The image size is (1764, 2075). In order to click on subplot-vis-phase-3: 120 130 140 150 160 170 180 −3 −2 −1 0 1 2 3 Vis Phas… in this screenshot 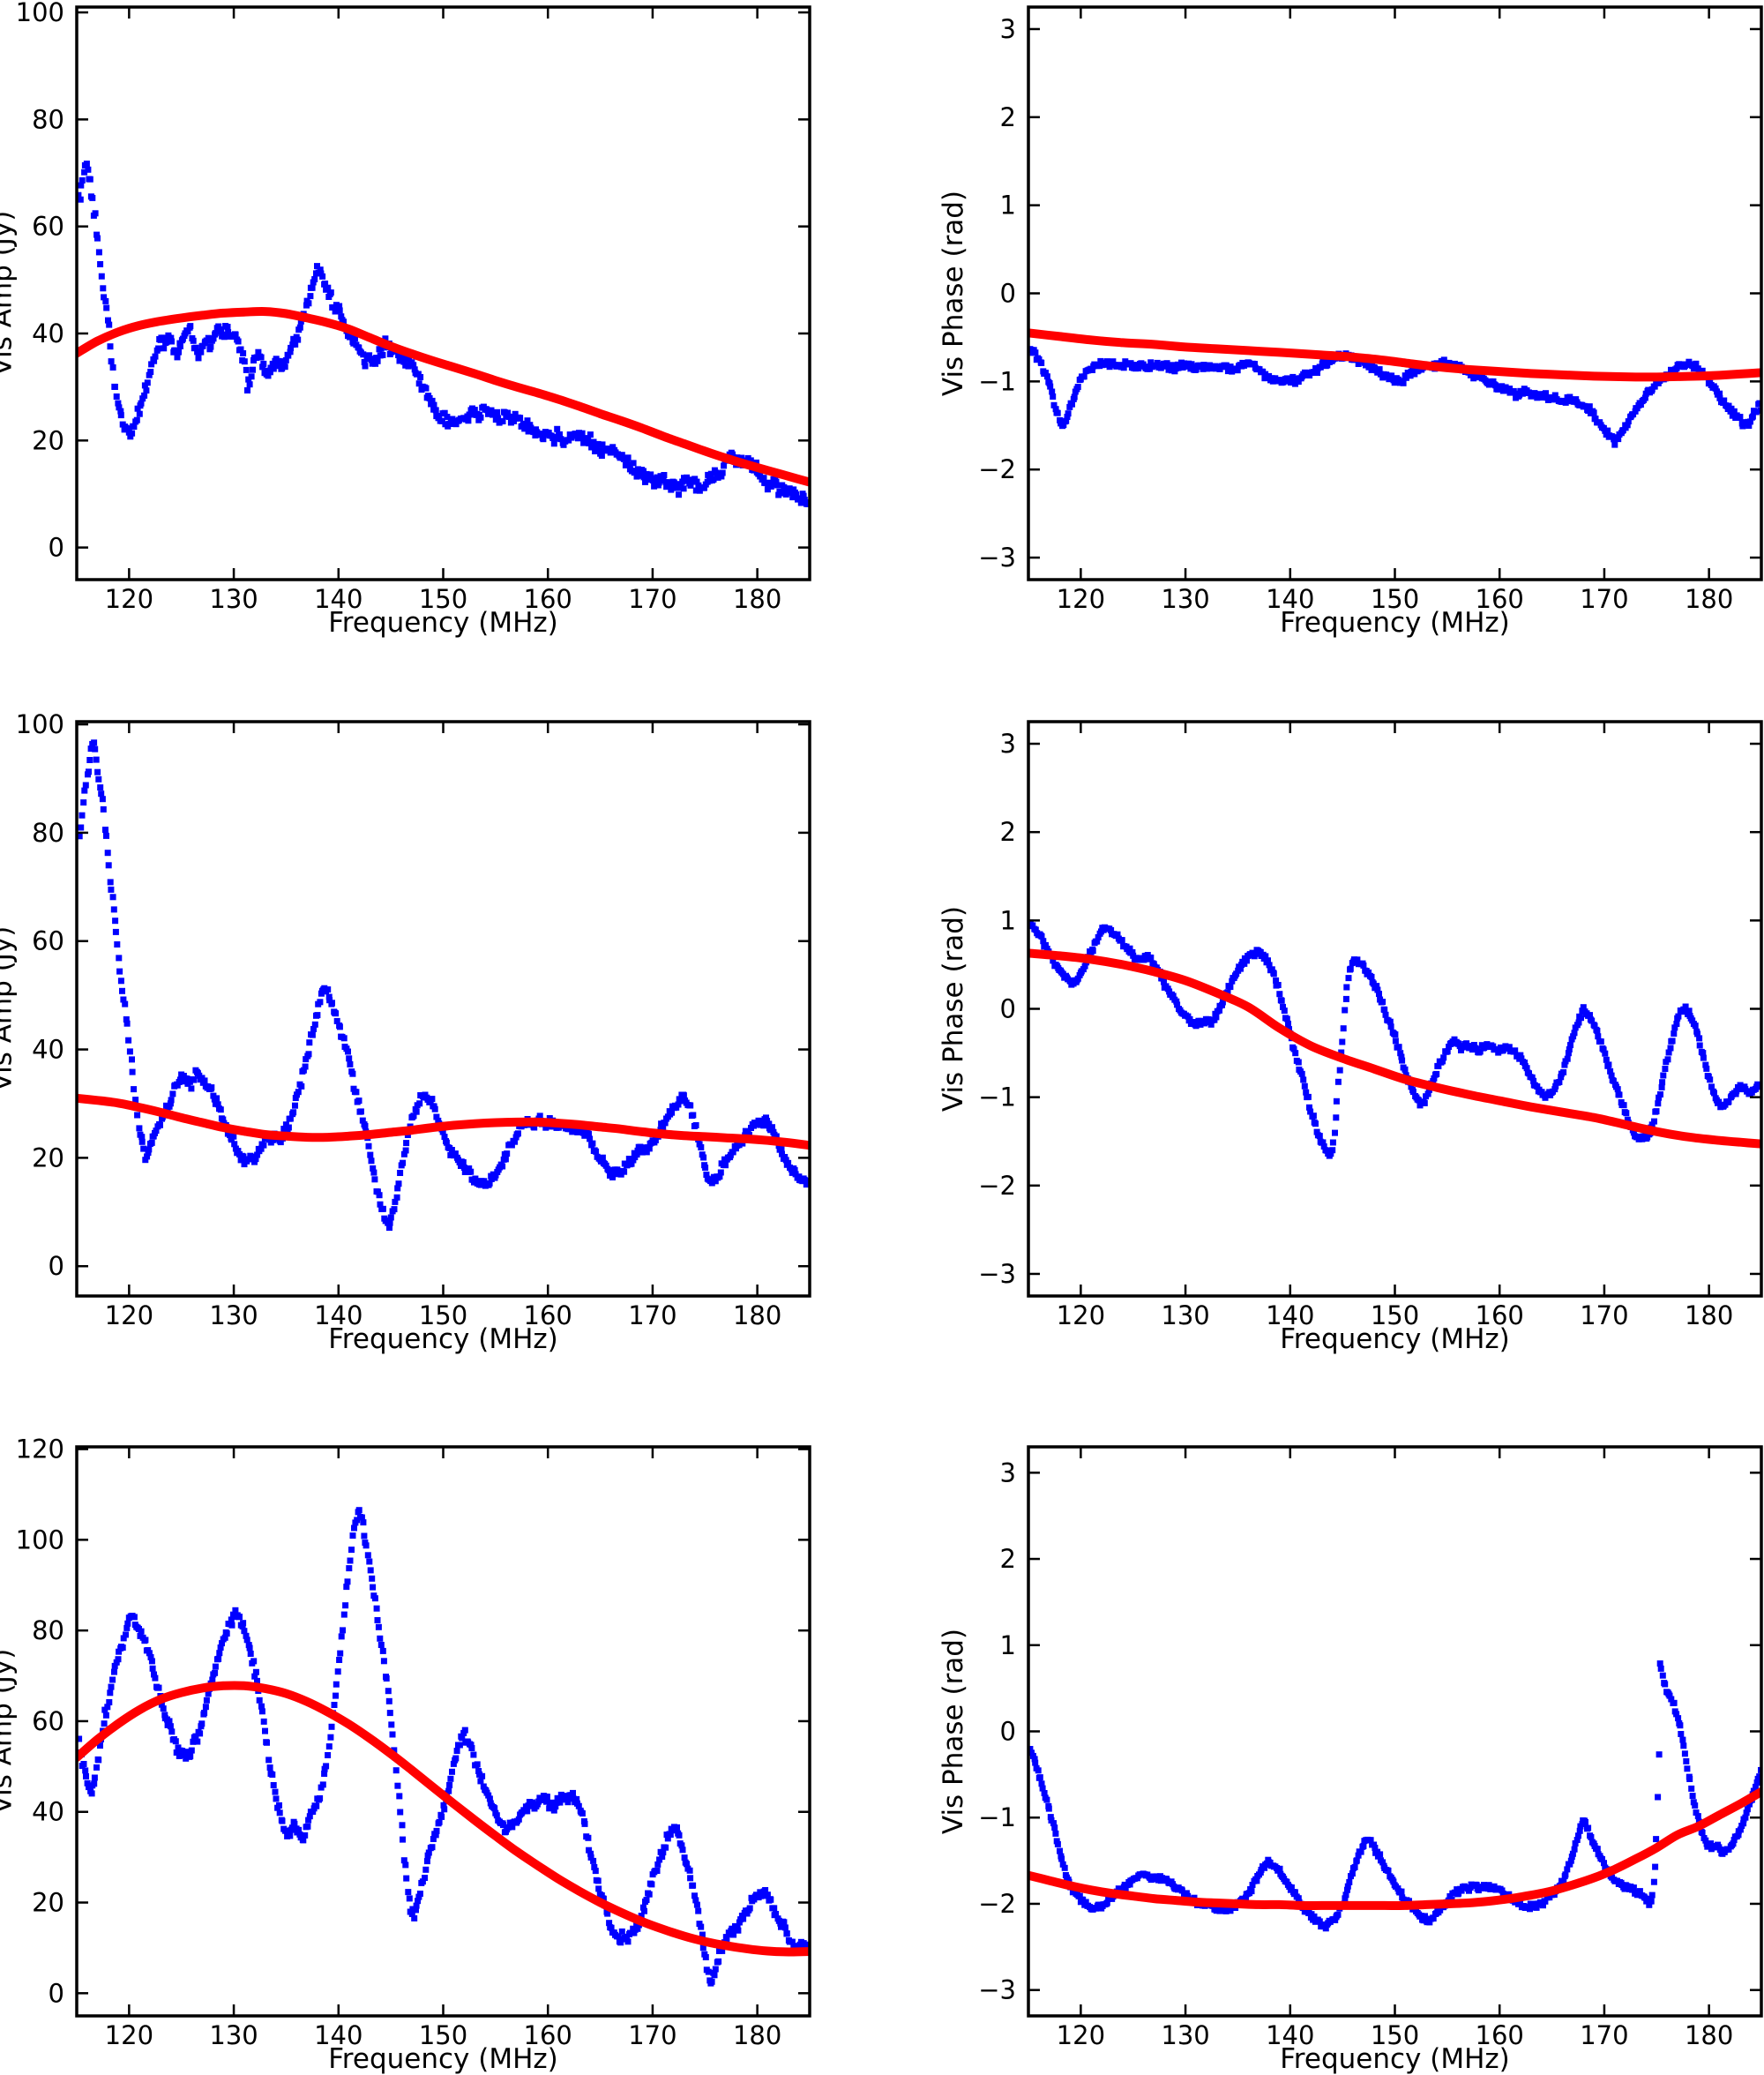, I will do `click(1350, 1759)`.